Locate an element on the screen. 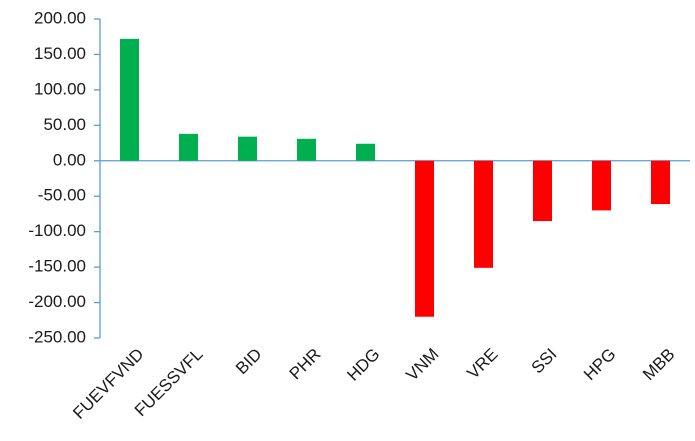 Image resolution: width=695 pixels, height=441 pixels. y-tick-label: -150.00 is located at coordinates (57, 266).